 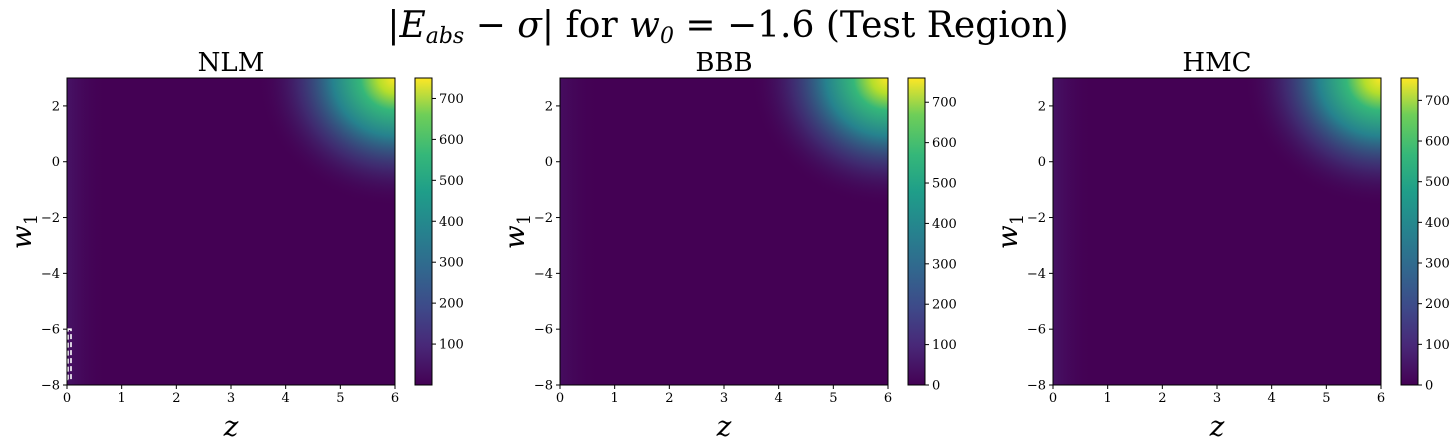 What do you see at coordinates (231, 63) in the screenshot?
I see `panel-title: NLM` at bounding box center [231, 63].